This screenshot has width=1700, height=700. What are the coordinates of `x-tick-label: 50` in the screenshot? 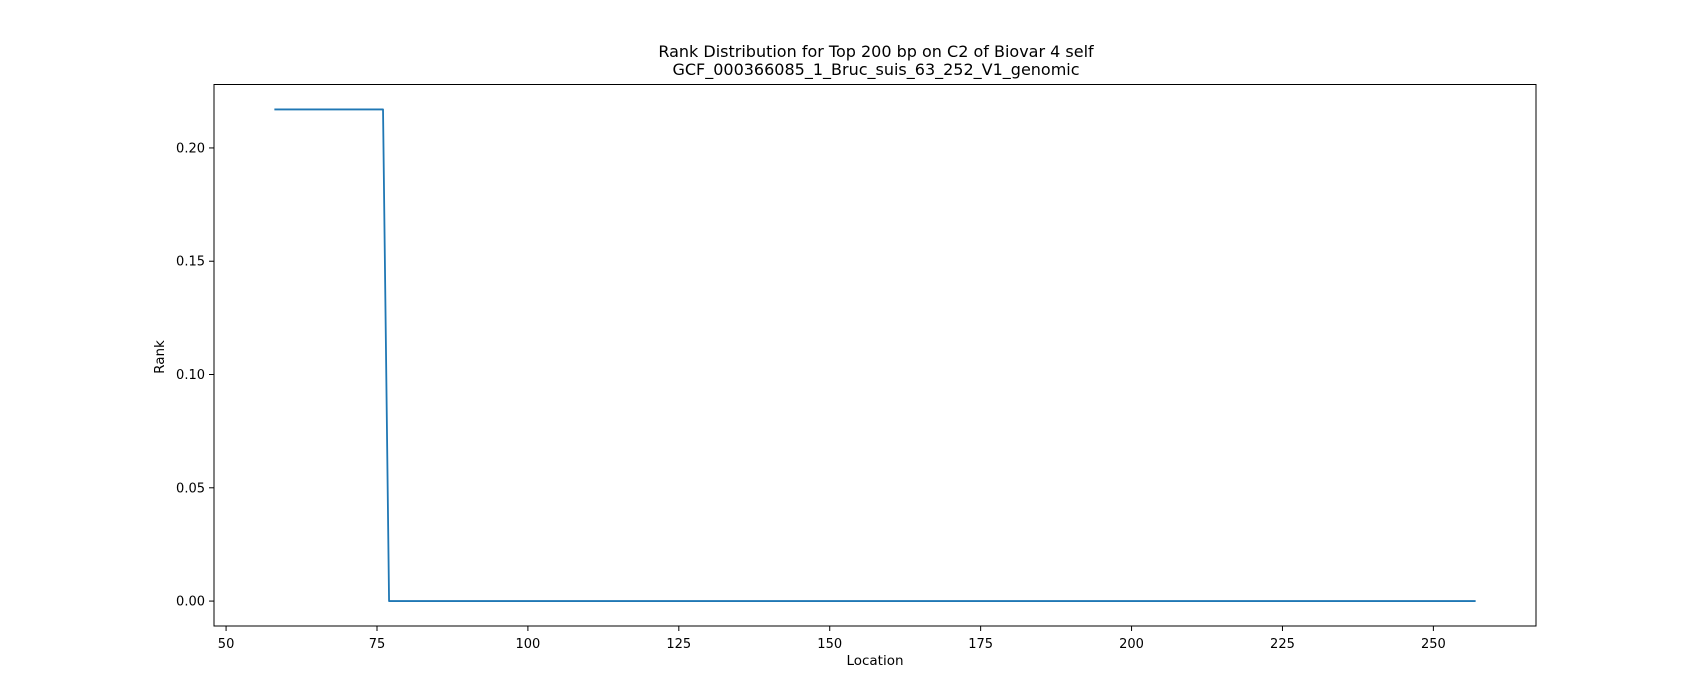 It's located at (226, 644).